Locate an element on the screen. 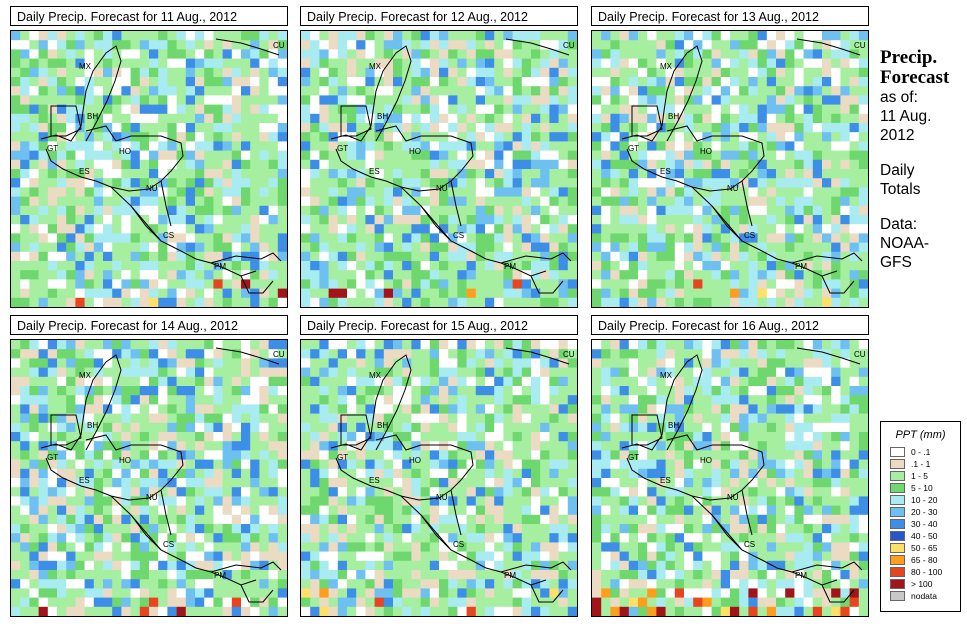 This screenshot has height=633, width=967. totals-line1: Daily is located at coordinates (897, 170).